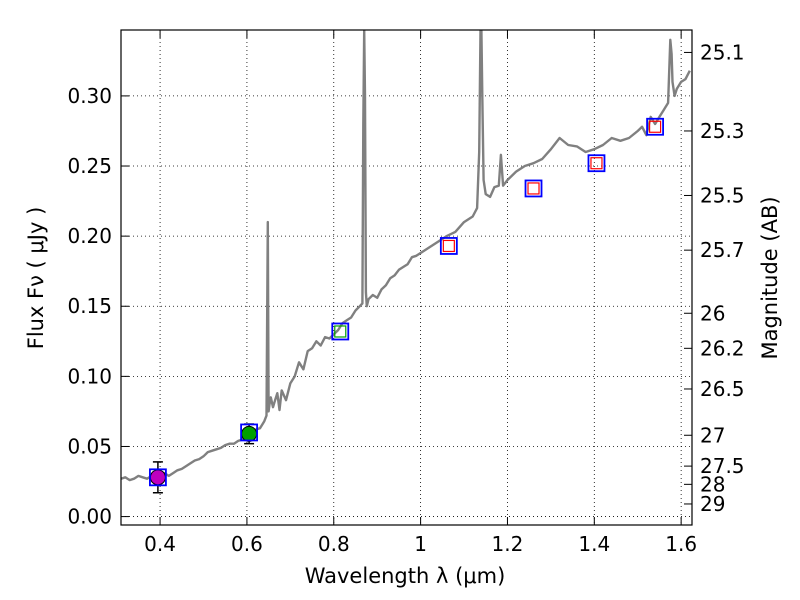 Image resolution: width=800 pixels, height=600 pixels. I want to click on right-tick-label: 27.5, so click(722, 466).